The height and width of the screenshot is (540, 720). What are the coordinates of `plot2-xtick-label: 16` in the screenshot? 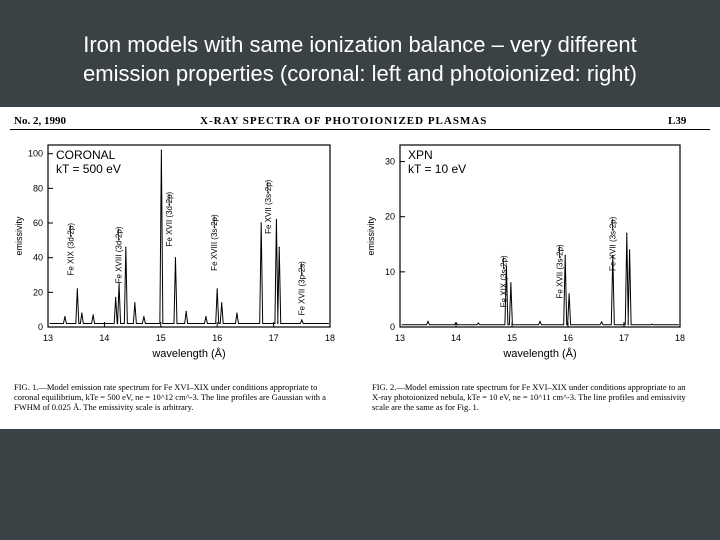 It's located at (568, 338).